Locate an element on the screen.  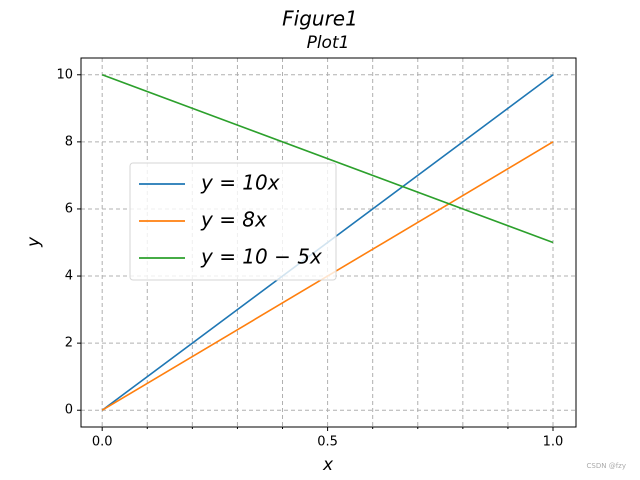
x-axis-label: x is located at coordinates (328, 465).